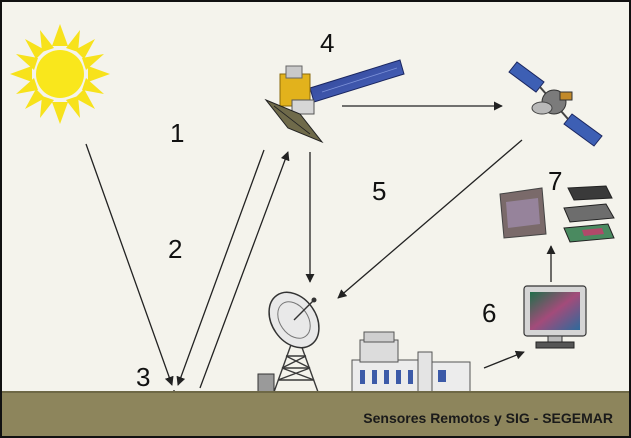 Image resolution: width=631 pixels, height=438 pixels. What do you see at coordinates (504, 359) in the screenshot?
I see `station-to-computer-arrow` at bounding box center [504, 359].